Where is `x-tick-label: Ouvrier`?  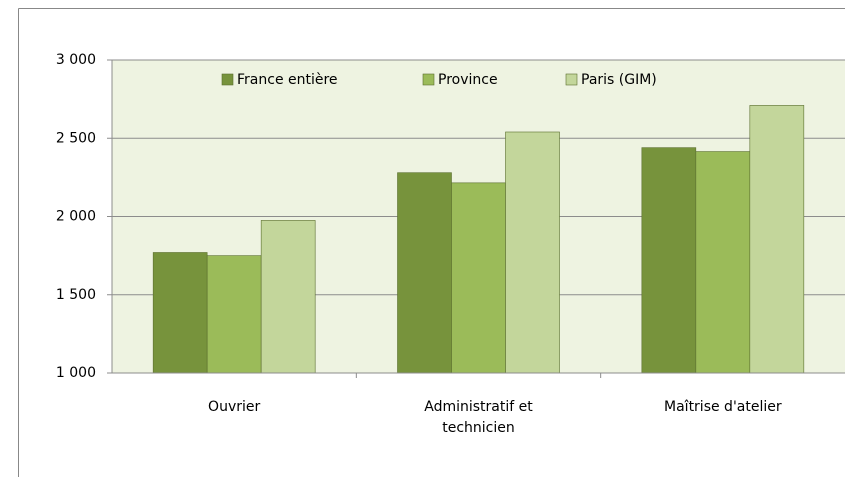 x-tick-label: Ouvrier is located at coordinates (234, 407).